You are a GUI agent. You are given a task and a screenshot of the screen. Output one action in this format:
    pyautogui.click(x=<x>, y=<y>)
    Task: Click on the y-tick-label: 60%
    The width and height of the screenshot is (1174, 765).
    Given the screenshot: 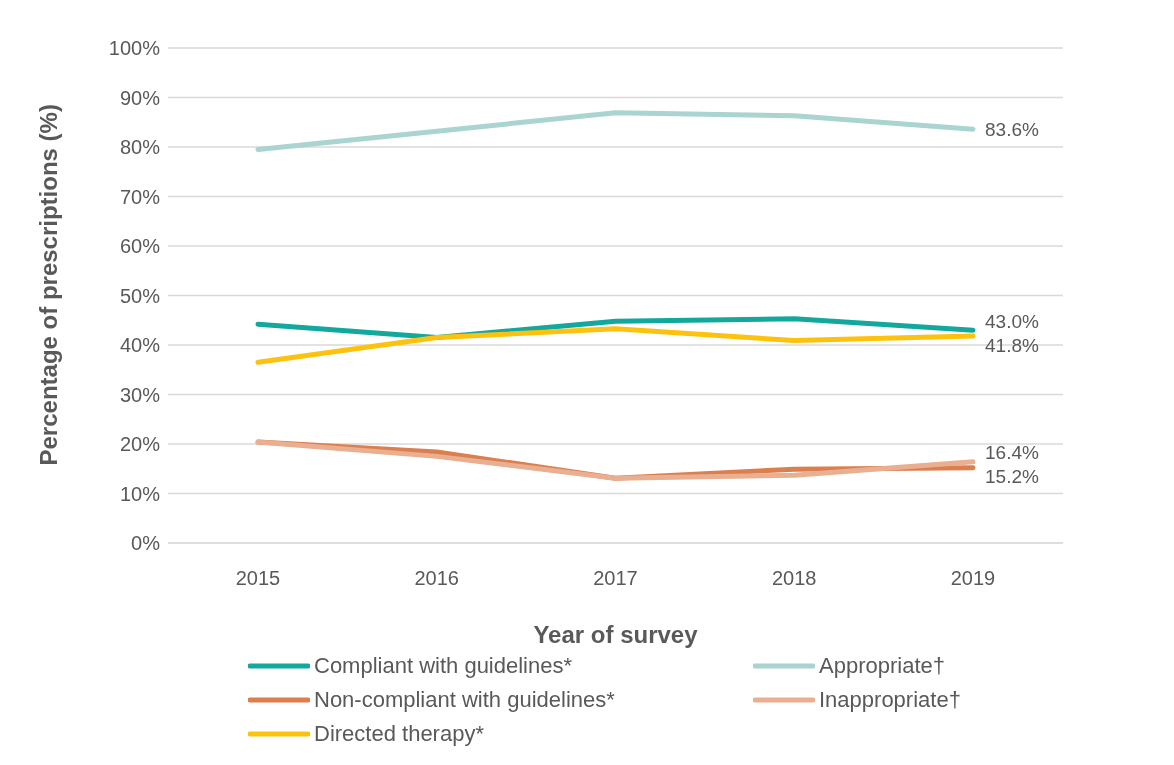 What is the action you would take?
    pyautogui.click(x=140, y=246)
    